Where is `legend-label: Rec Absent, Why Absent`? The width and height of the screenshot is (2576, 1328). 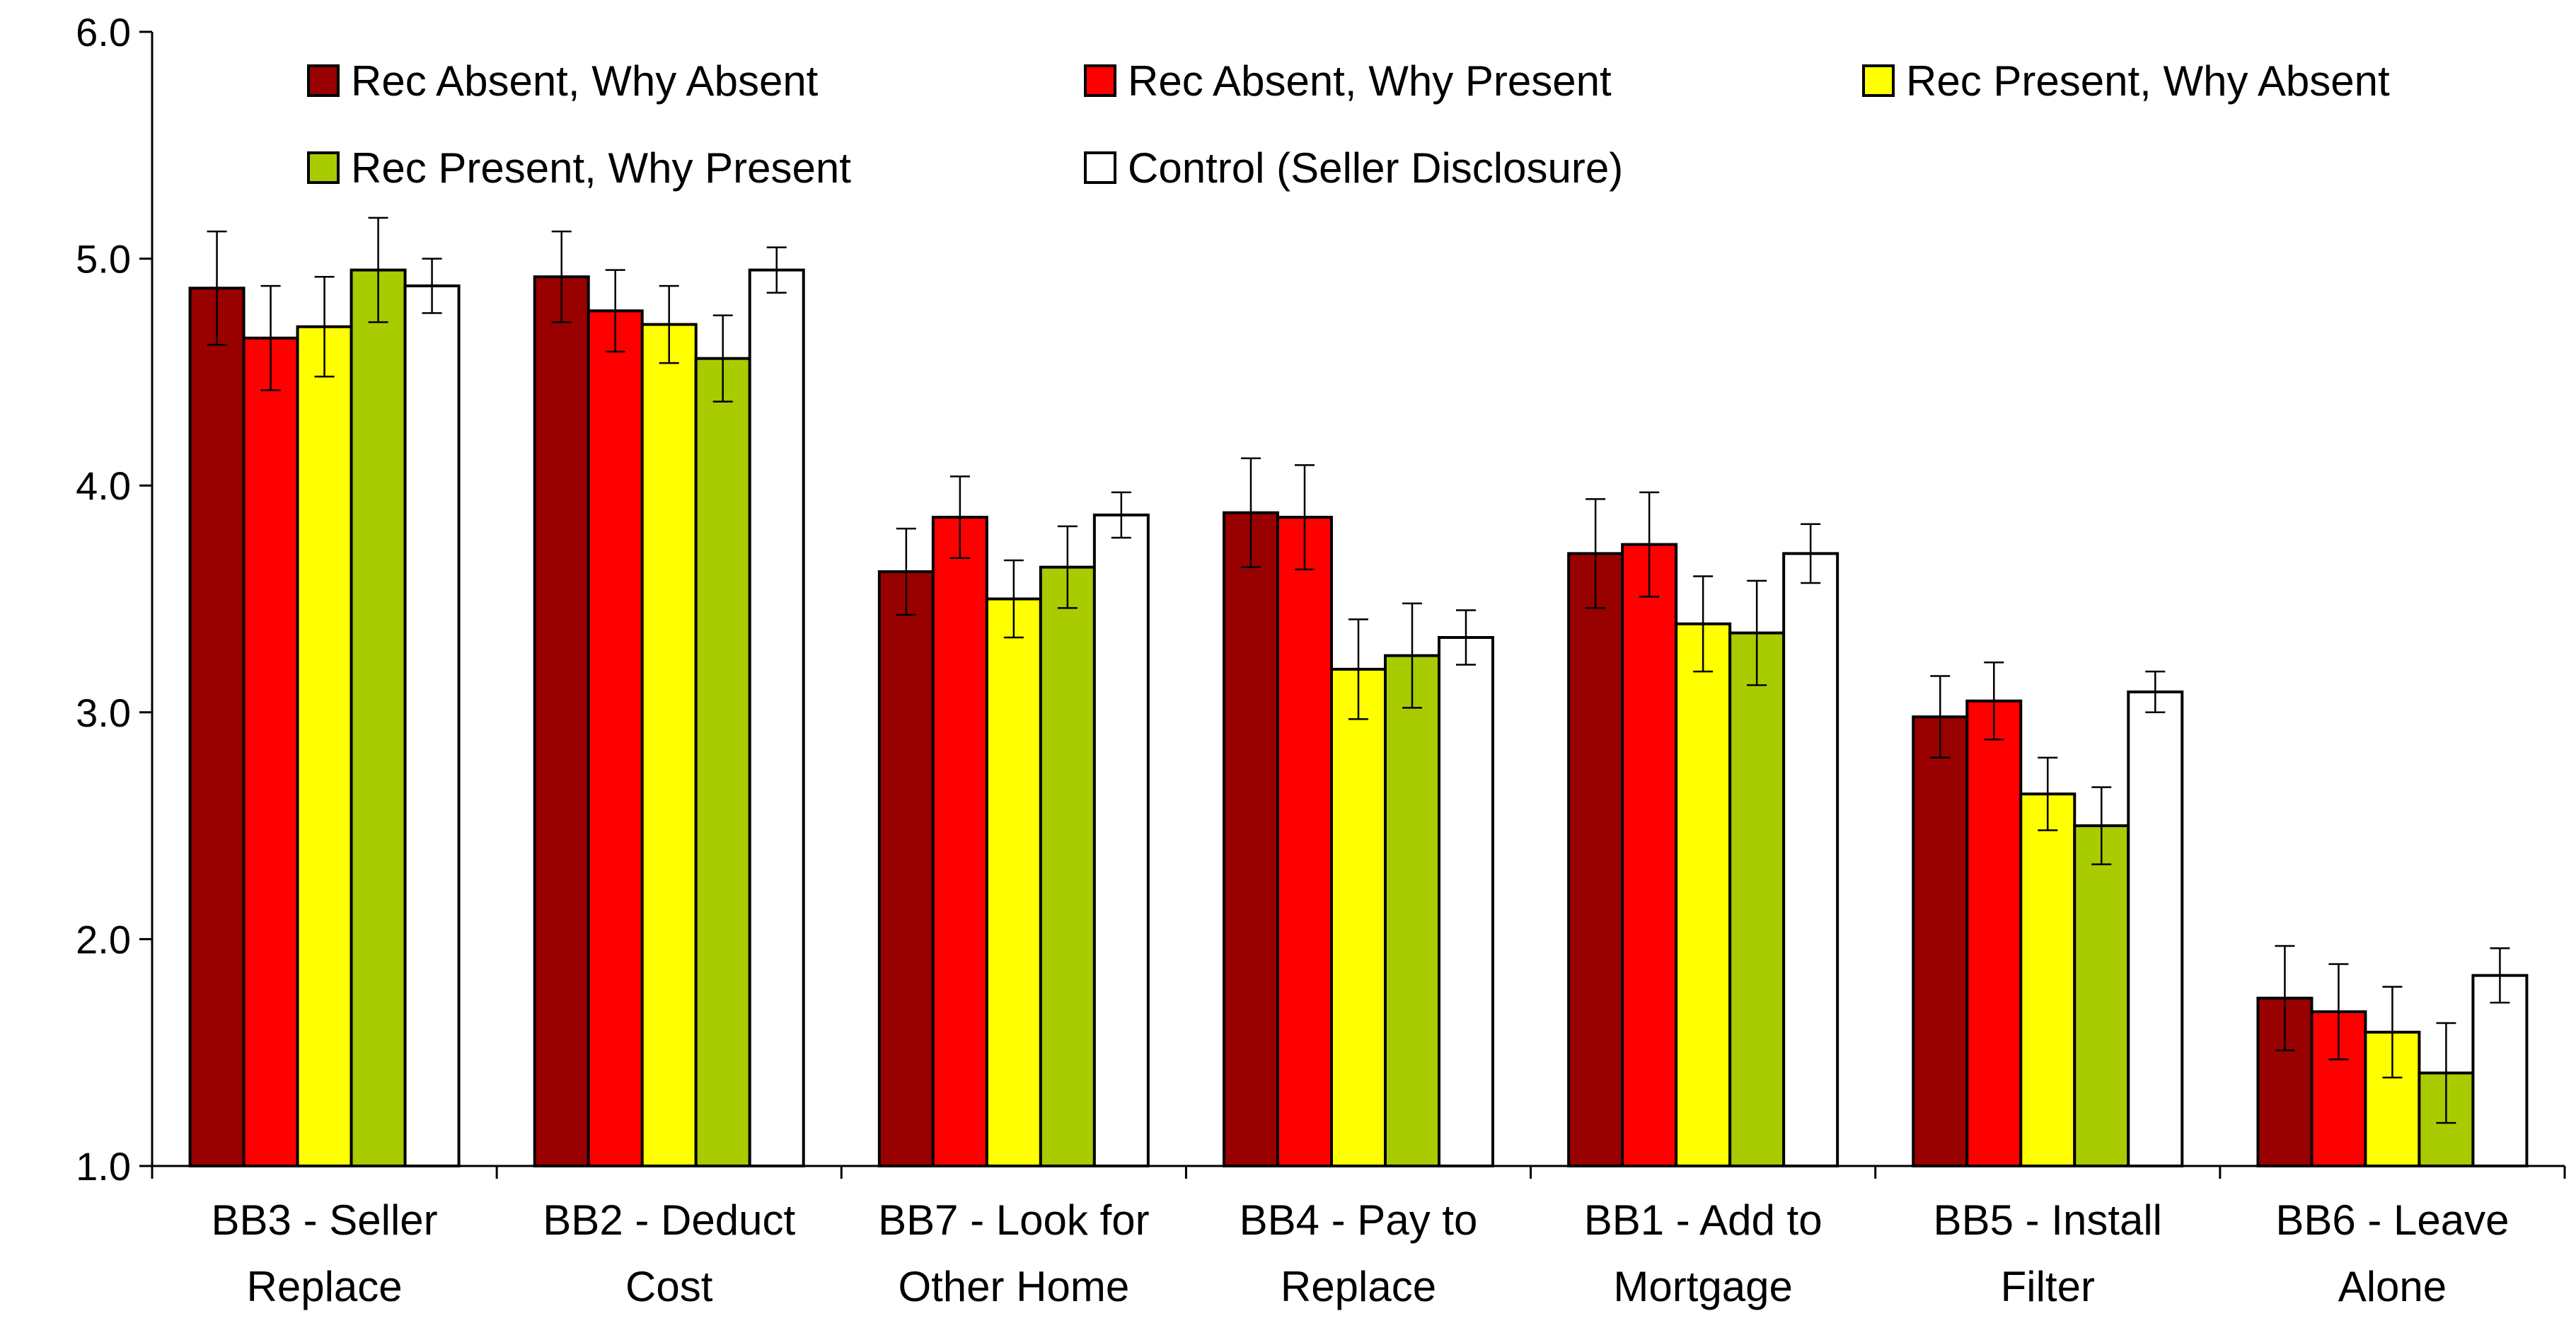
legend-label: Rec Absent, Why Absent is located at coordinates (585, 81).